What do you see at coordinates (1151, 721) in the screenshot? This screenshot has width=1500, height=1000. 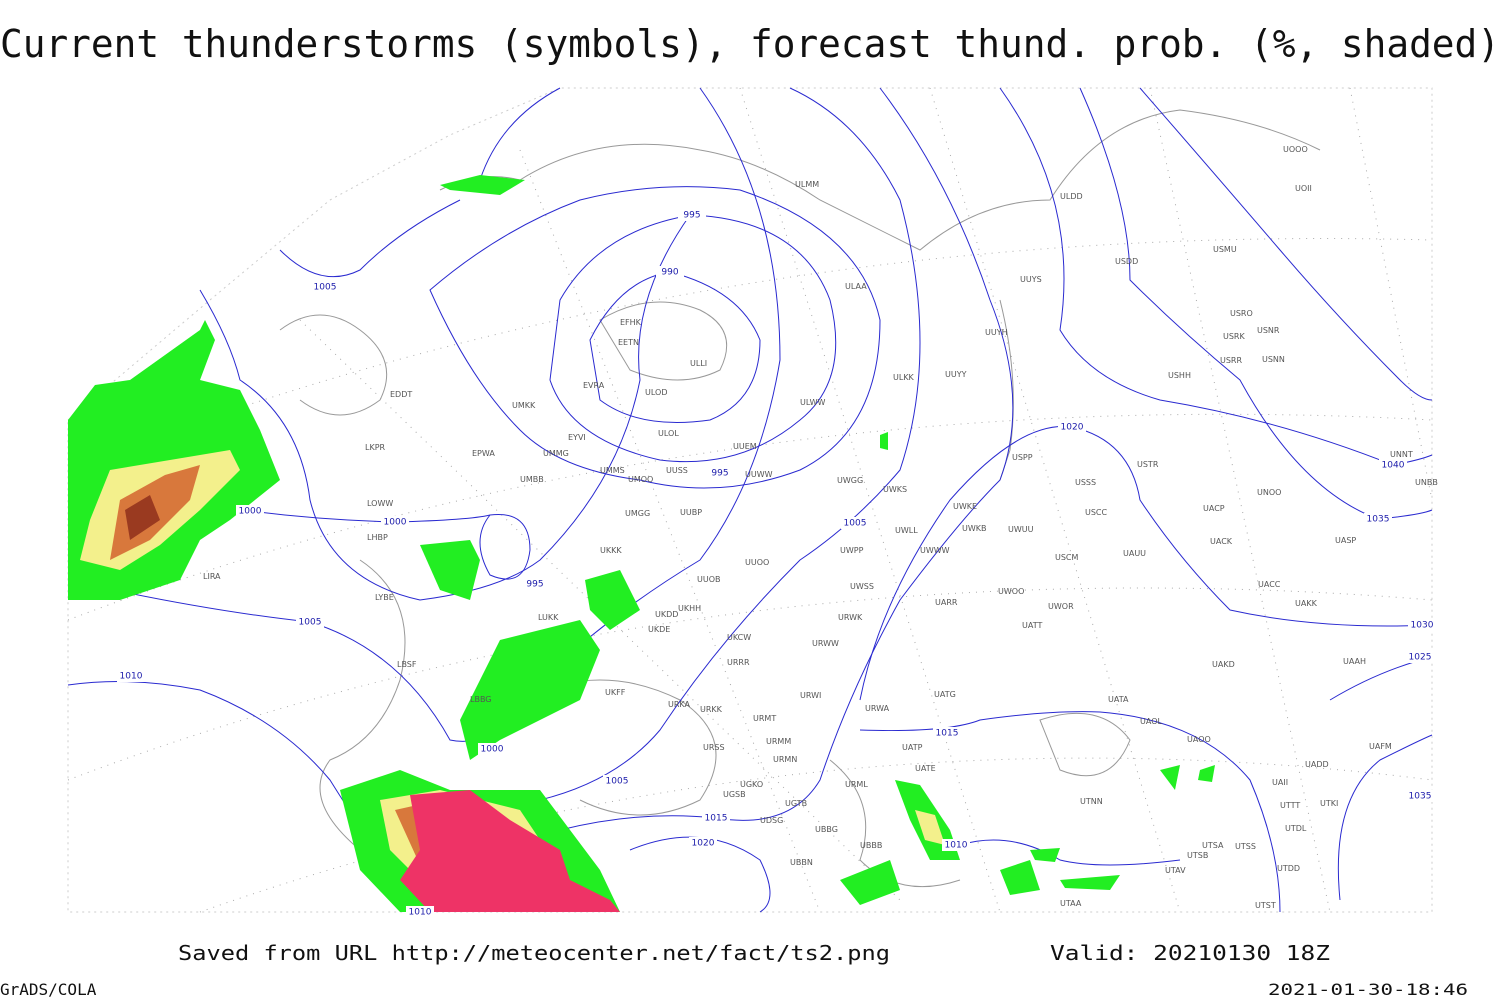 I see `station-code: UAOL` at bounding box center [1151, 721].